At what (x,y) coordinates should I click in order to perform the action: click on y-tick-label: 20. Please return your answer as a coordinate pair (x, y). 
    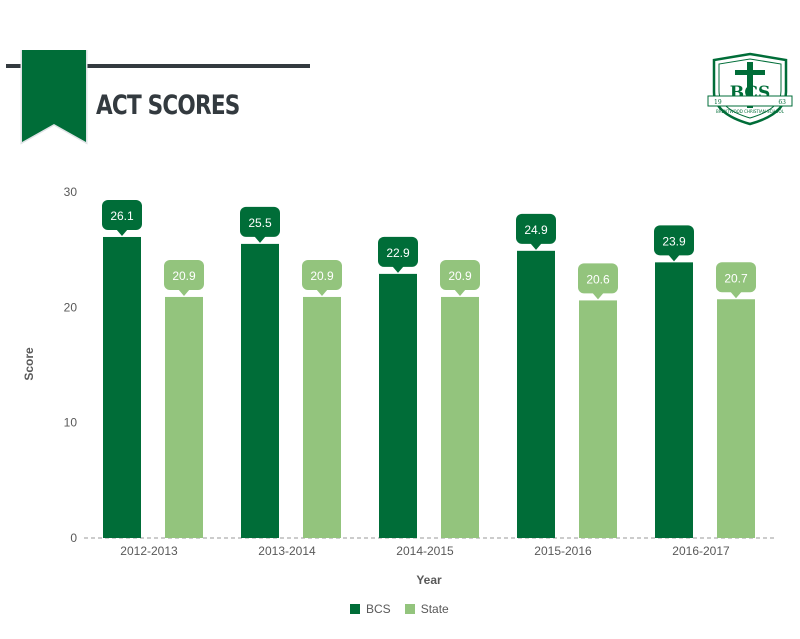
    Looking at the image, I should click on (71, 307).